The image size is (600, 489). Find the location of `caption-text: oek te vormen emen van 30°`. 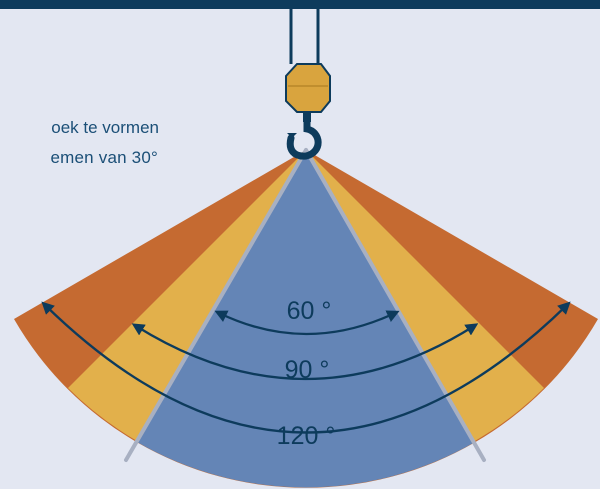

caption-text: oek te vormen emen van 30° is located at coordinates (300, 148).